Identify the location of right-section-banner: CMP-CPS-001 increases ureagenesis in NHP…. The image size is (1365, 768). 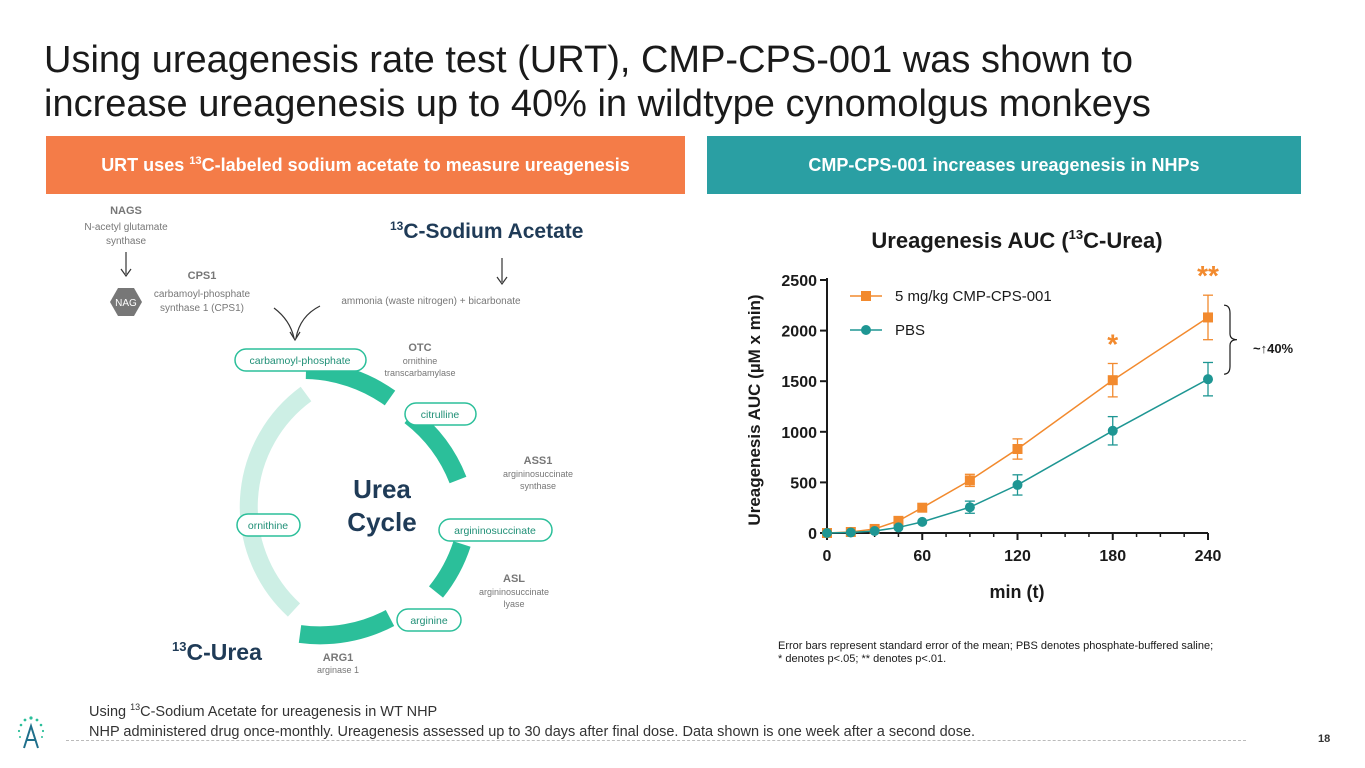
(1004, 165).